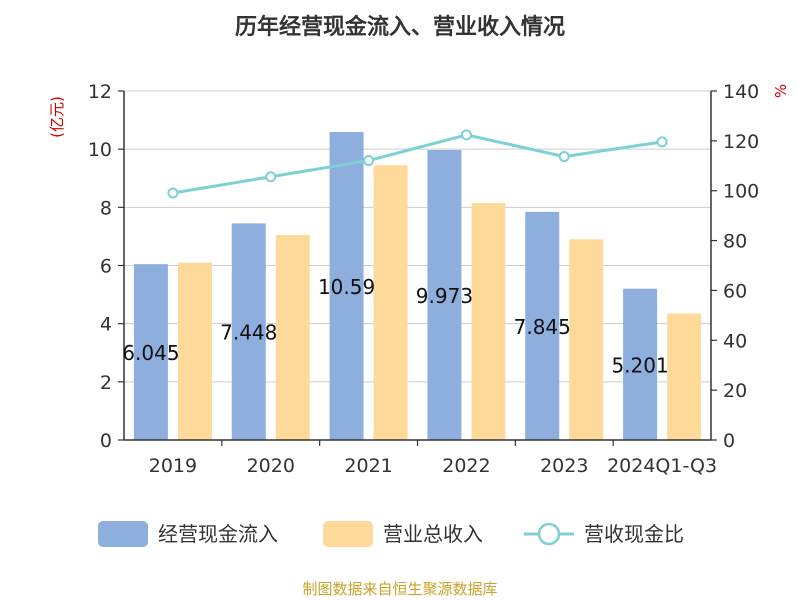 This screenshot has height=600, width=800. Describe the element at coordinates (106, 441) in the screenshot. I see `y-left-tick-label: 0` at that location.